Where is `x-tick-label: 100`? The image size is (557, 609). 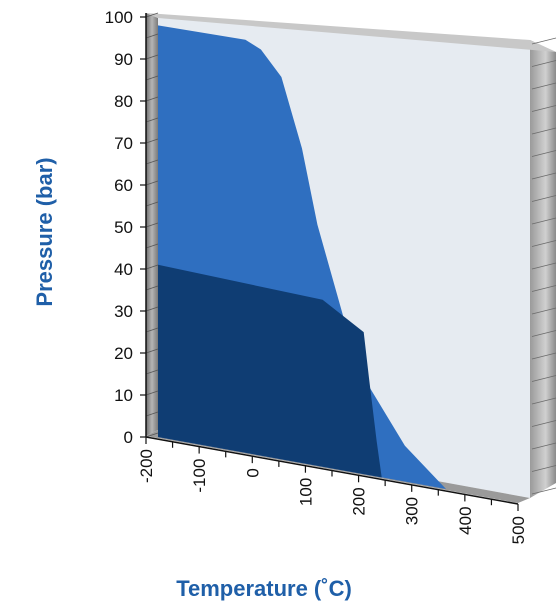 x-tick-label: 100 is located at coordinates (305, 492).